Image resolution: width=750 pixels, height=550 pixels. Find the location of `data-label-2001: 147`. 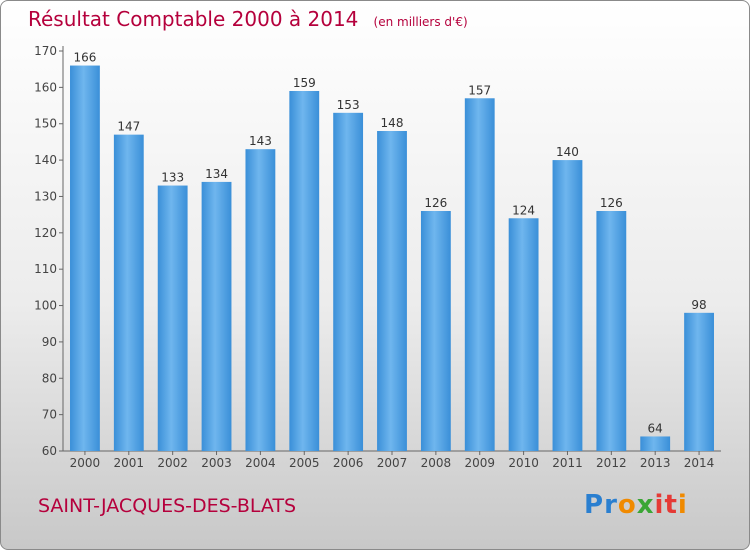

data-label-2001: 147 is located at coordinates (128, 127).